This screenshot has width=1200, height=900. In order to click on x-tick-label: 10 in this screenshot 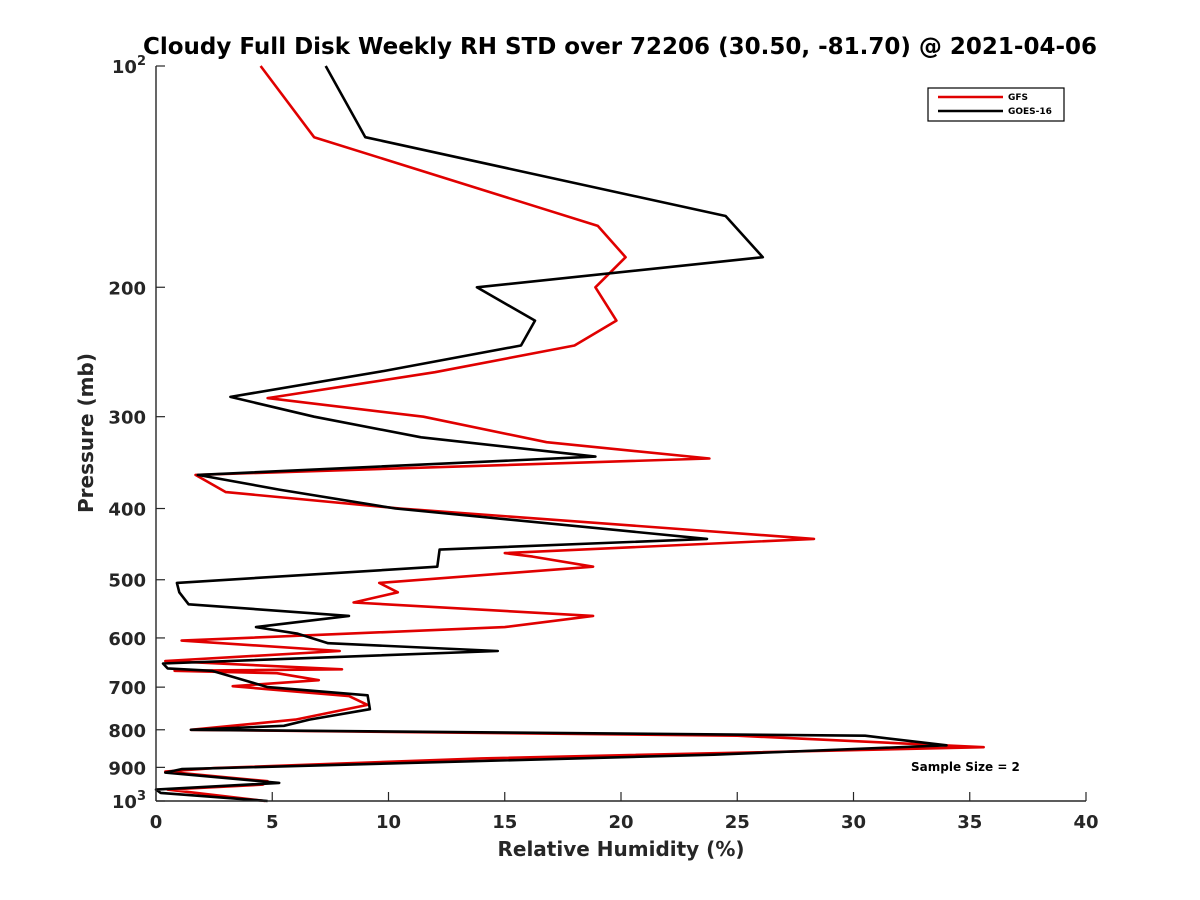, I will do `click(388, 822)`.